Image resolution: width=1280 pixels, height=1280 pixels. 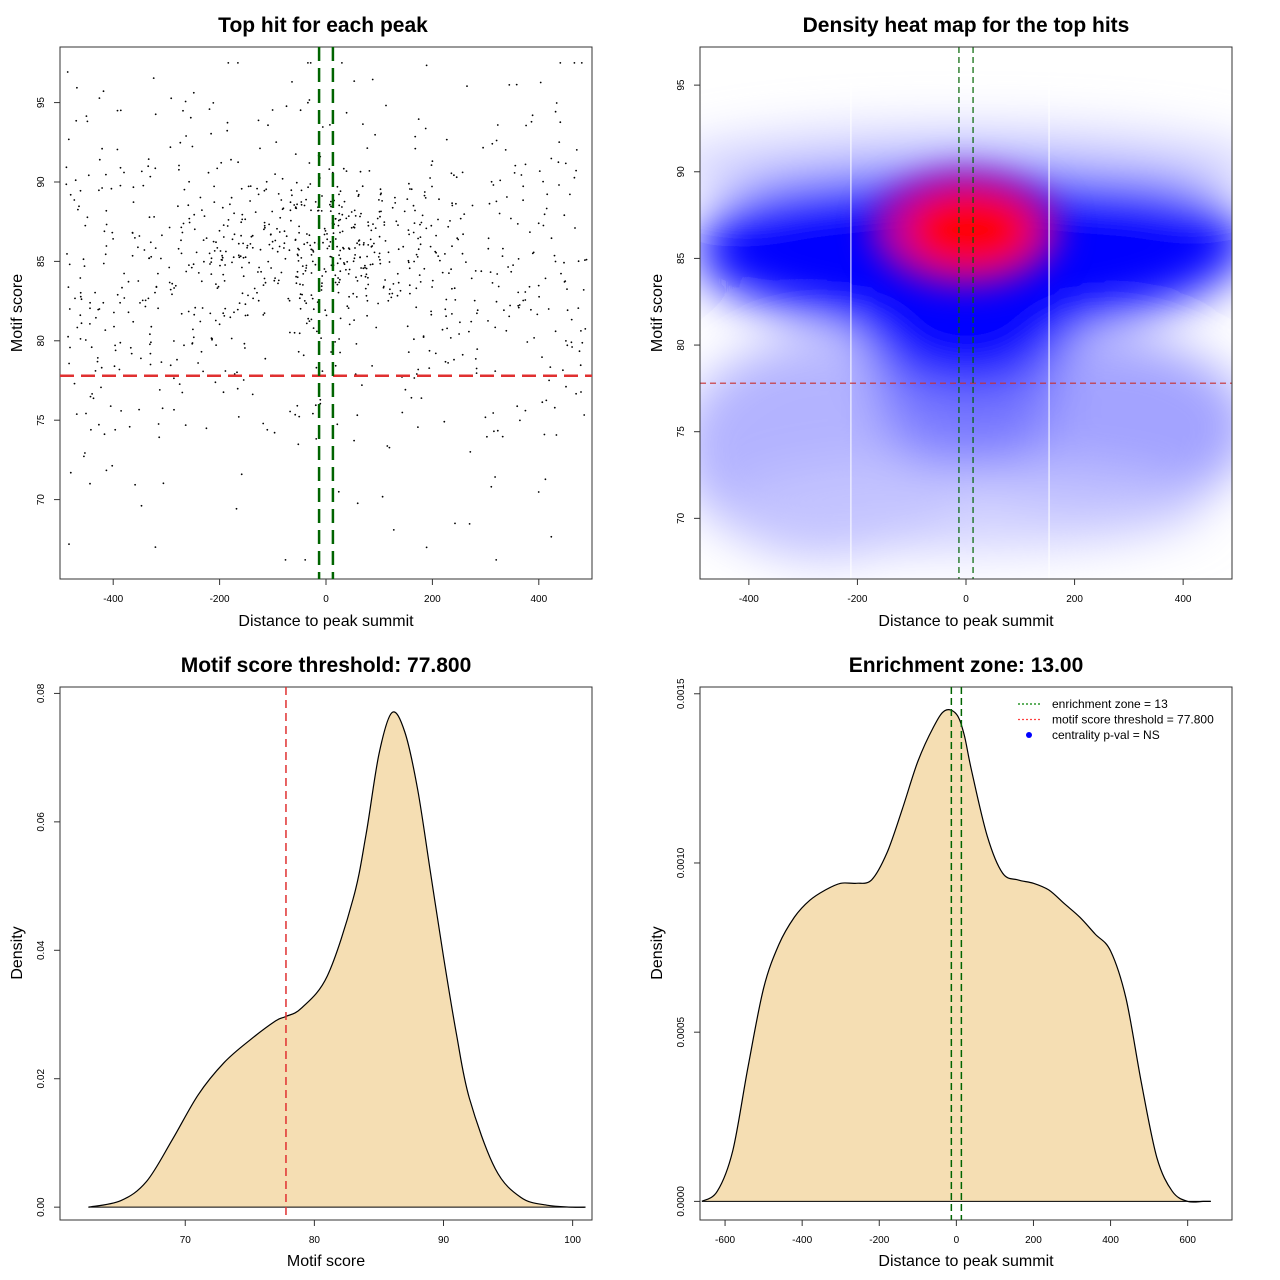 I want to click on y-tick-label: 0.0015, so click(x=681, y=693).